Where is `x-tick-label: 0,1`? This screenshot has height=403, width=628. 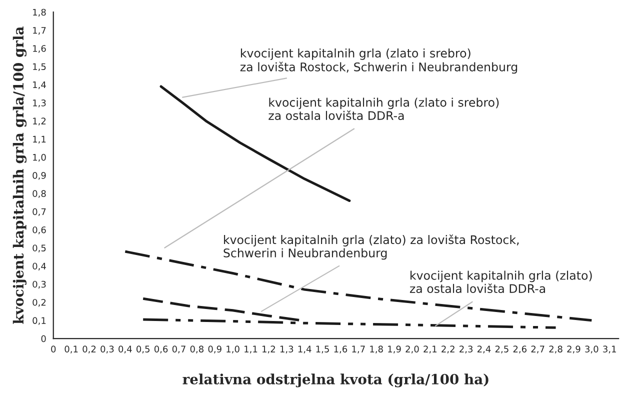 x-tick-label: 0,1 is located at coordinates (71, 350).